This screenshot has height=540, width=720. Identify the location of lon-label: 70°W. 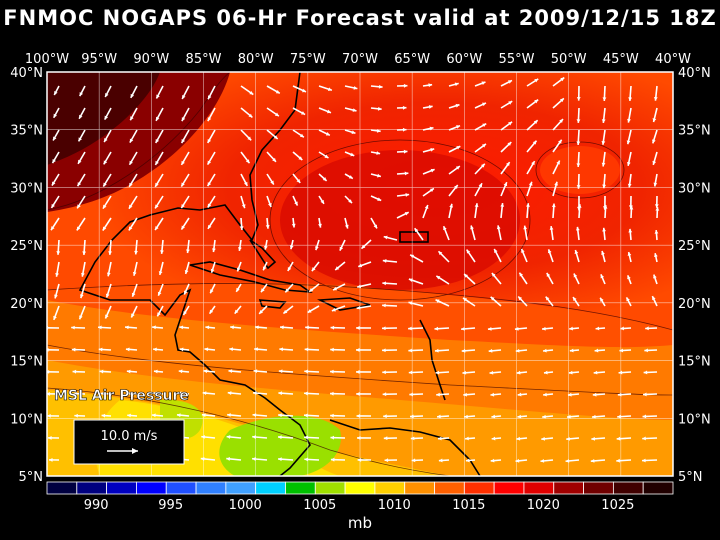
(360, 59).